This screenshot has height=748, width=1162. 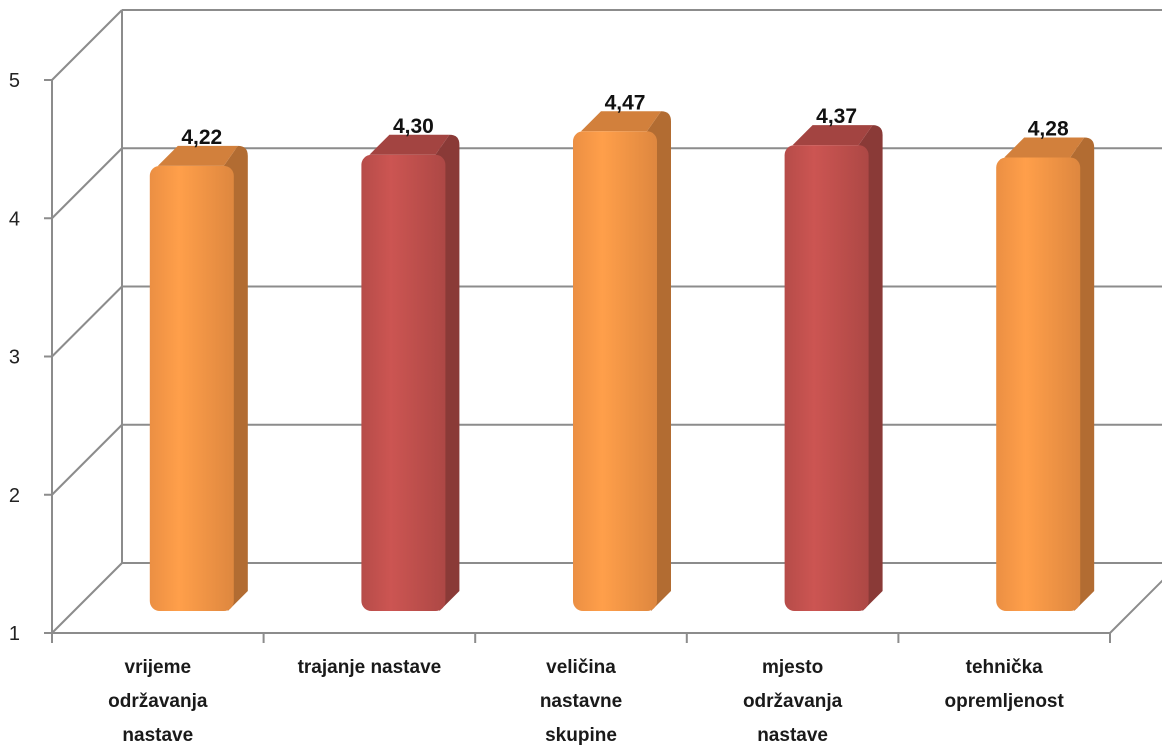 I want to click on category-label-line: nastavne, so click(x=581, y=701).